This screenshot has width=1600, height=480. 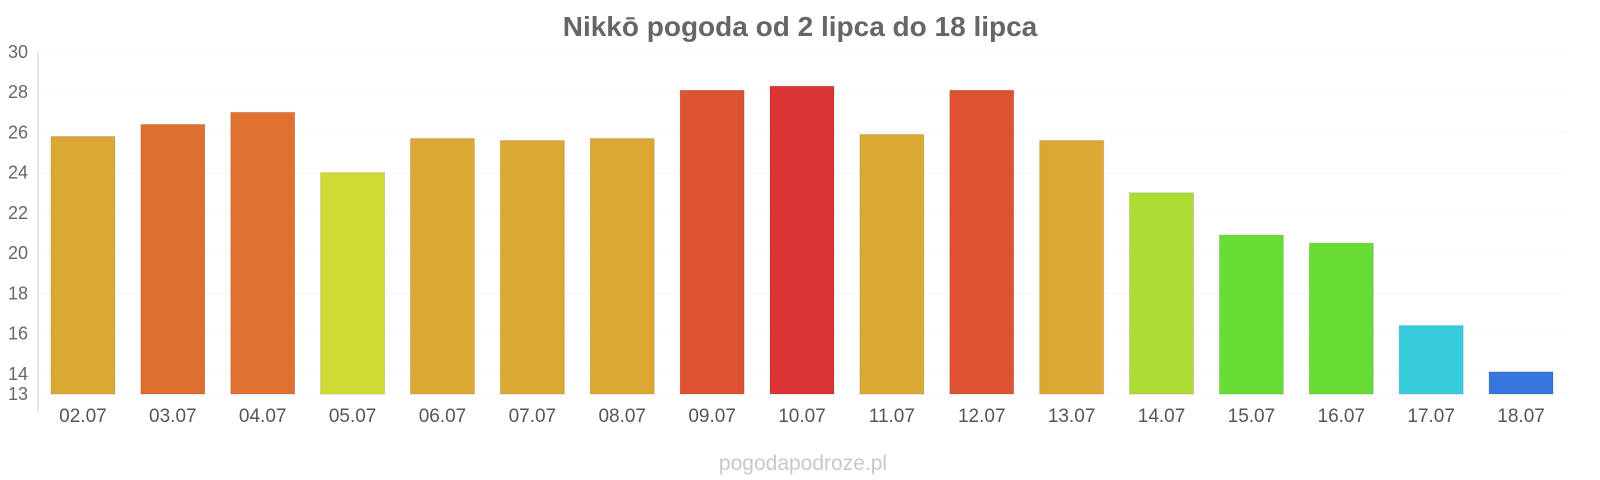 What do you see at coordinates (173, 416) in the screenshot?
I see `x-tick-label: 03.07` at bounding box center [173, 416].